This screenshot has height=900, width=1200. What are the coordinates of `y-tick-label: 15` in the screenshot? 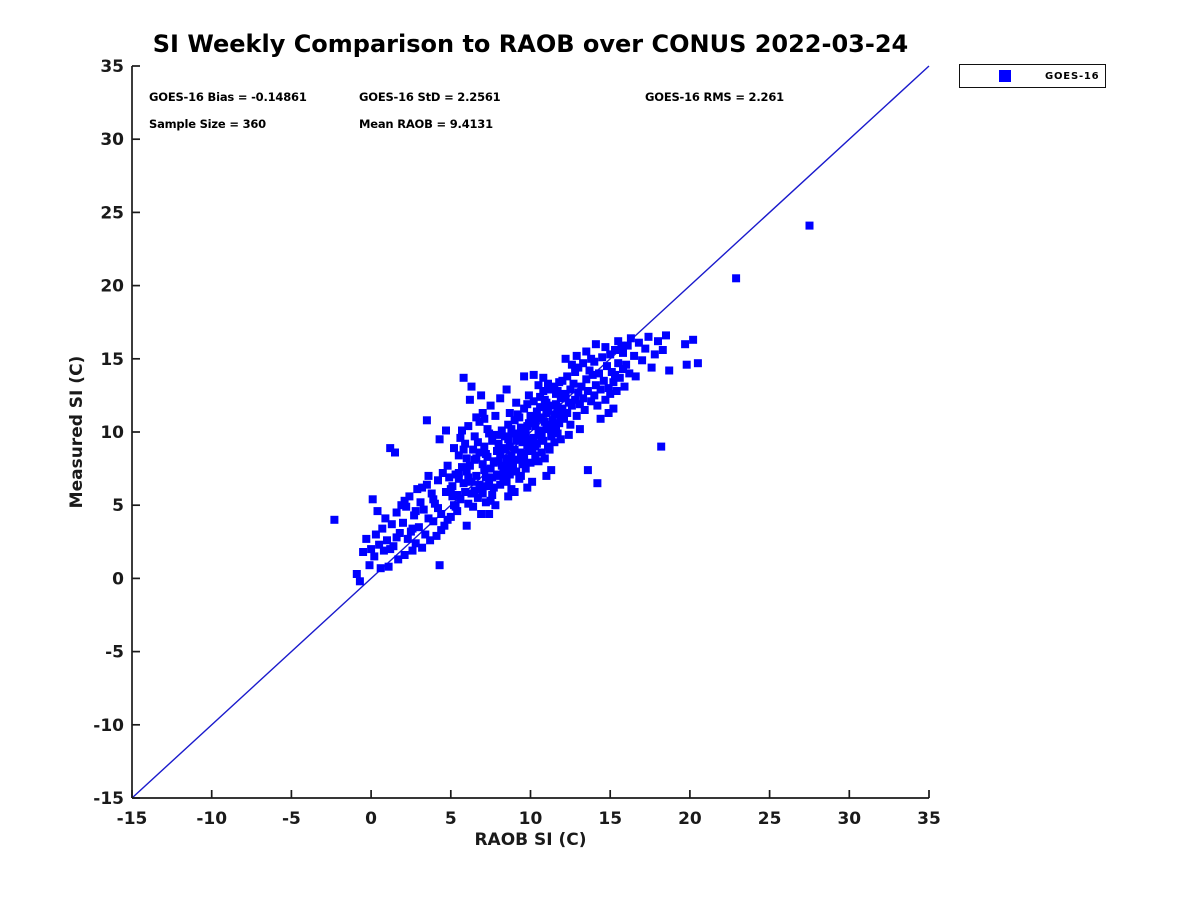 It's located at (112, 360).